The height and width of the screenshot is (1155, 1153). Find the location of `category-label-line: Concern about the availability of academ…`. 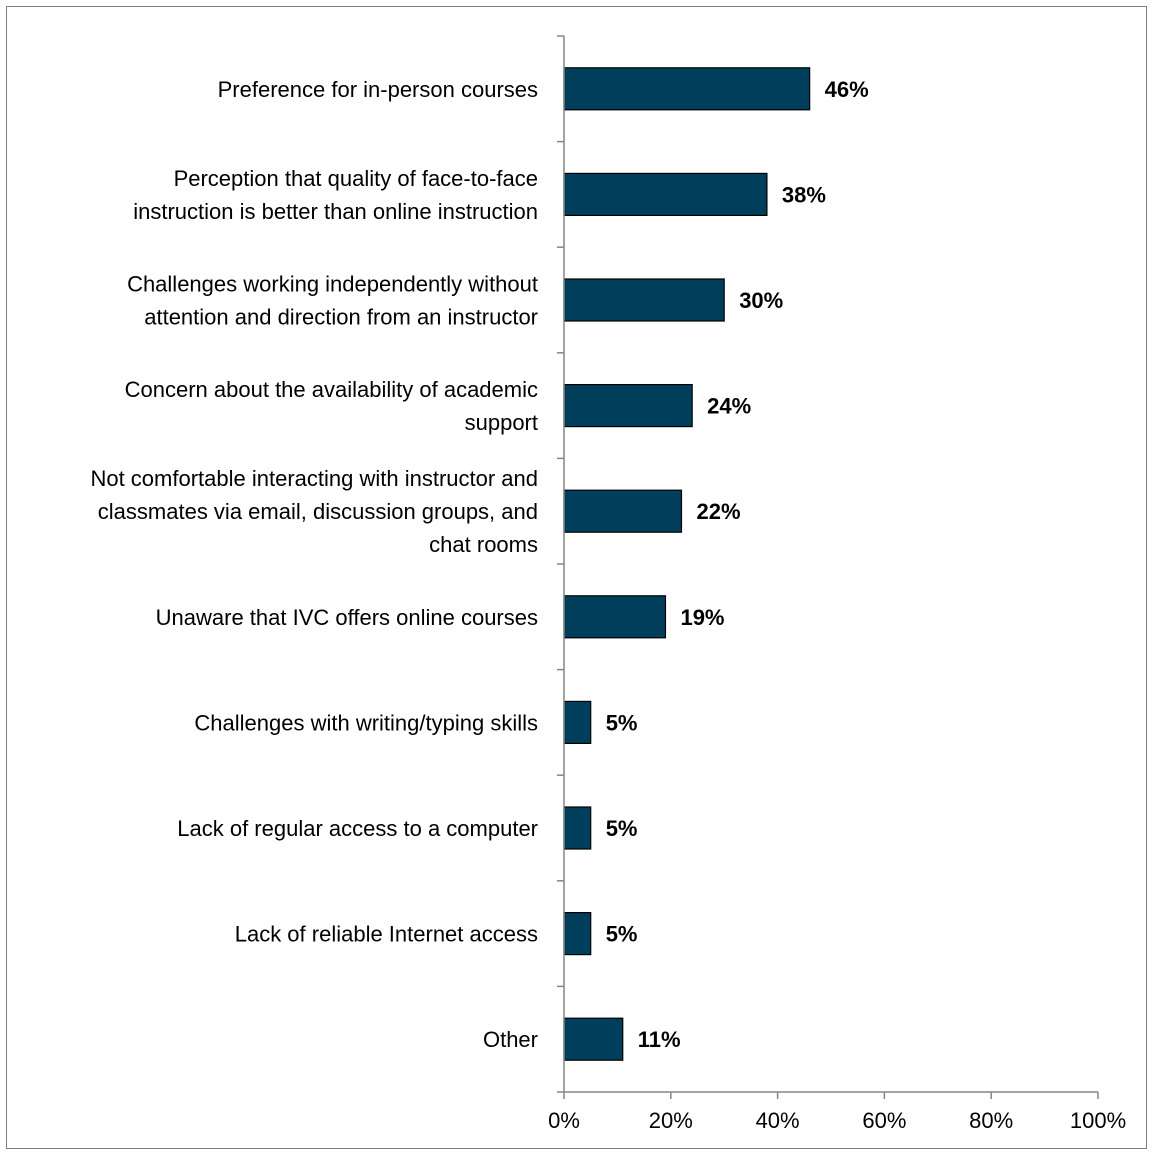

category-label-line: Concern about the availability of academ… is located at coordinates (331, 389).